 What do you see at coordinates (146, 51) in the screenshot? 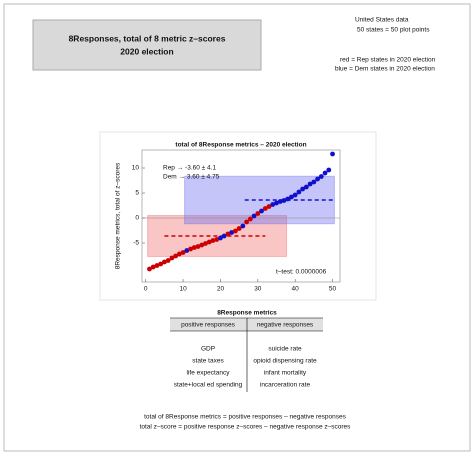
I see `header-line: 2020 election` at bounding box center [146, 51].